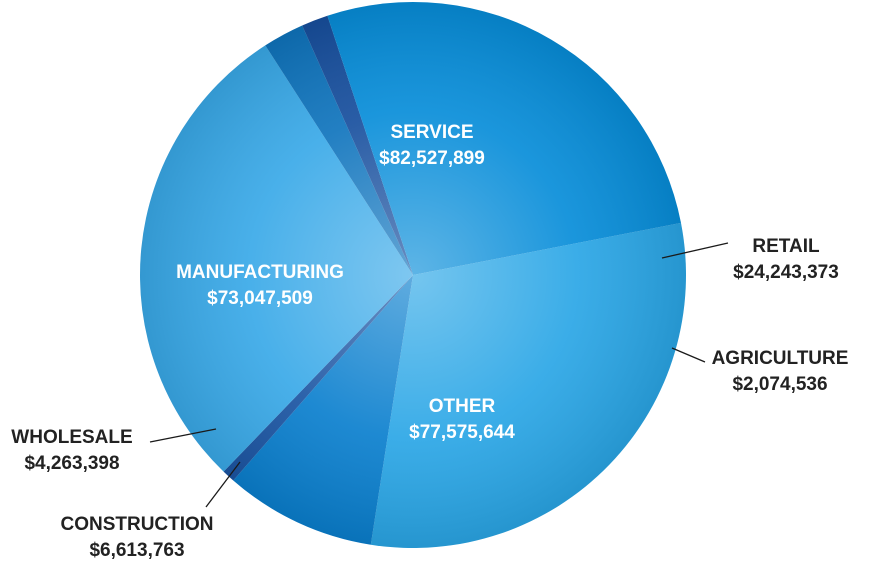 This screenshot has height=566, width=882. What do you see at coordinates (136, 524) in the screenshot?
I see `slice-name-construction: CONSTRUCTION` at bounding box center [136, 524].